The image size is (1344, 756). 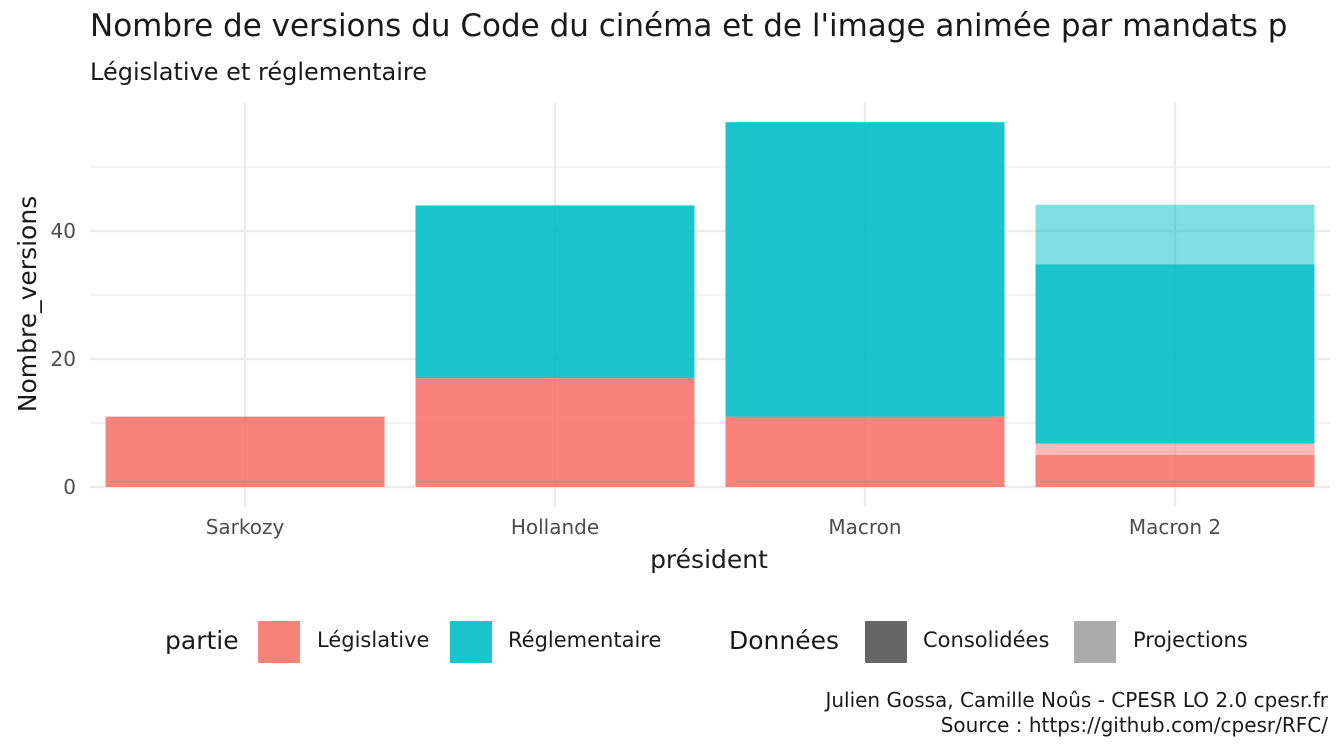 I want to click on legend-title-partie: partie, so click(x=202, y=640).